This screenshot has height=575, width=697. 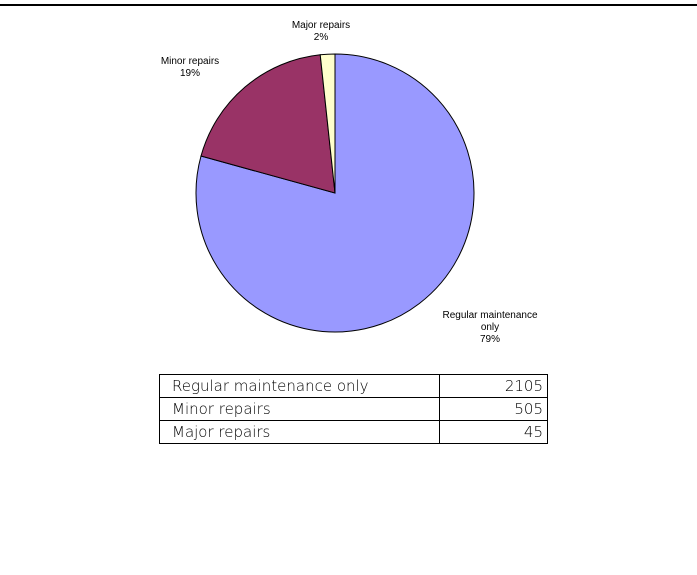 What do you see at coordinates (190, 61) in the screenshot?
I see `slice-label-line: Minor repairs` at bounding box center [190, 61].